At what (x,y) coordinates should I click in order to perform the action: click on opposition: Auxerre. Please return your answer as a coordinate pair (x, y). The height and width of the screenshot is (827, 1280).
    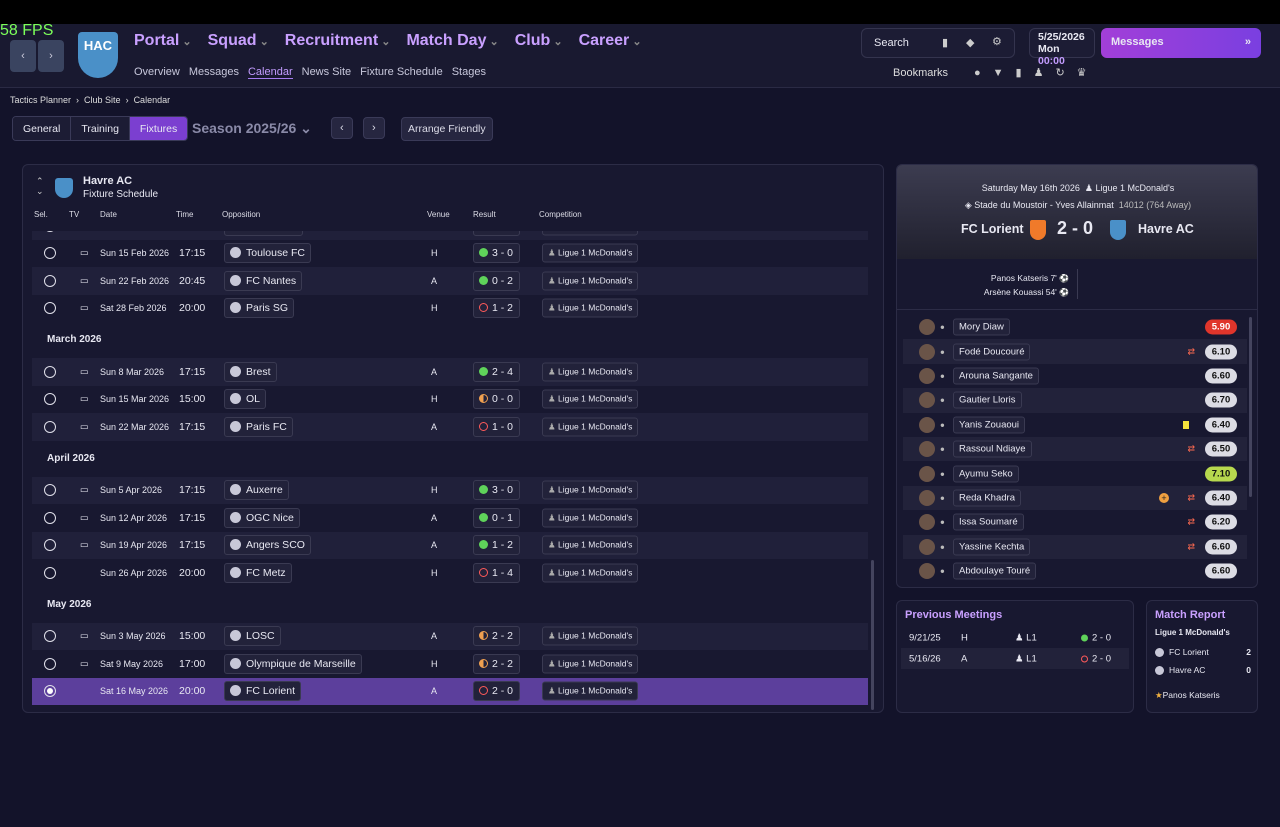
    Looking at the image, I should click on (256, 490).